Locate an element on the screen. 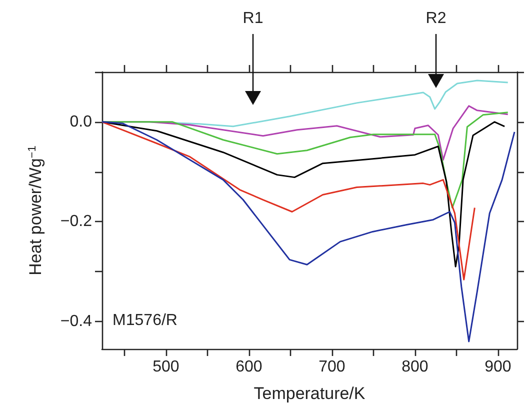 This screenshot has height=420, width=531. y-tick-label: 0.0 is located at coordinates (81, 121).